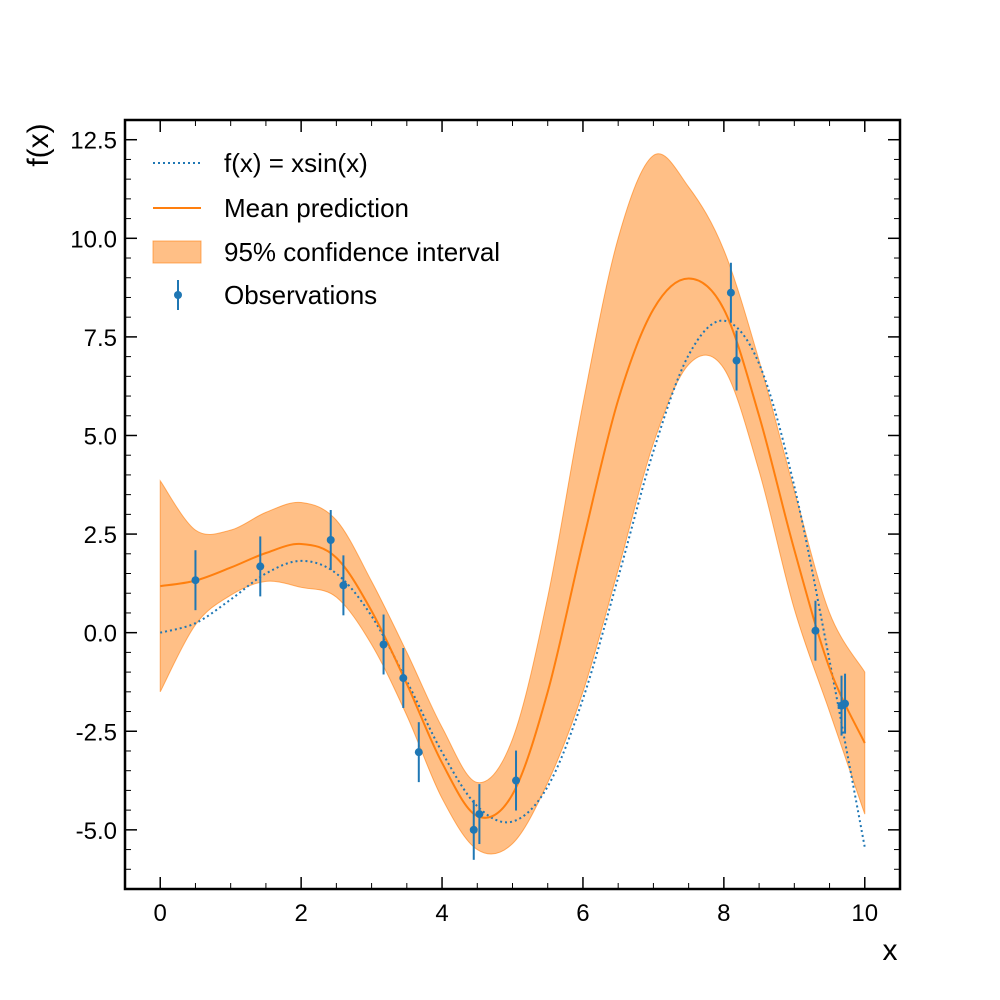 The width and height of the screenshot is (1000, 1000). I want to click on y-tick-label: 7.5, so click(100, 338).